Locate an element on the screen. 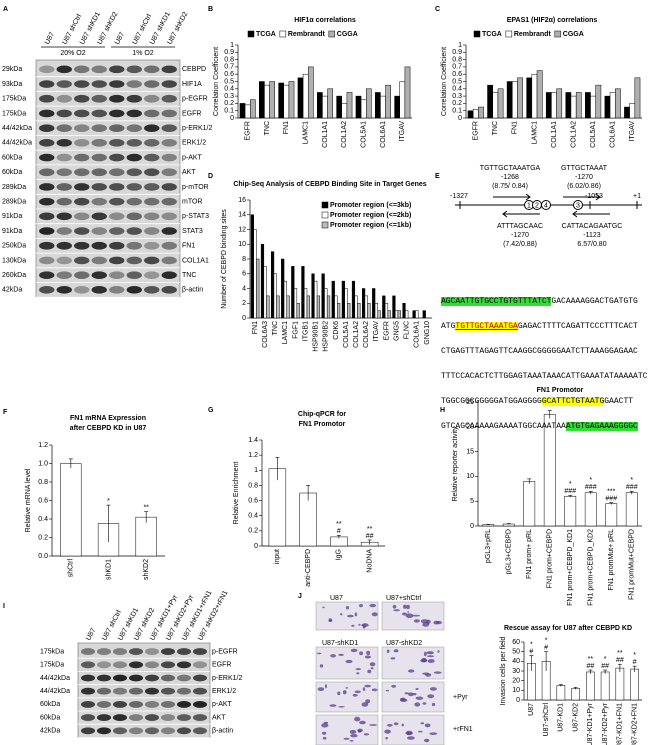 Image resolution: width=650 pixels, height=745 pixels. seq-segment: GCATTCTGTAATG is located at coordinates (573, 401).